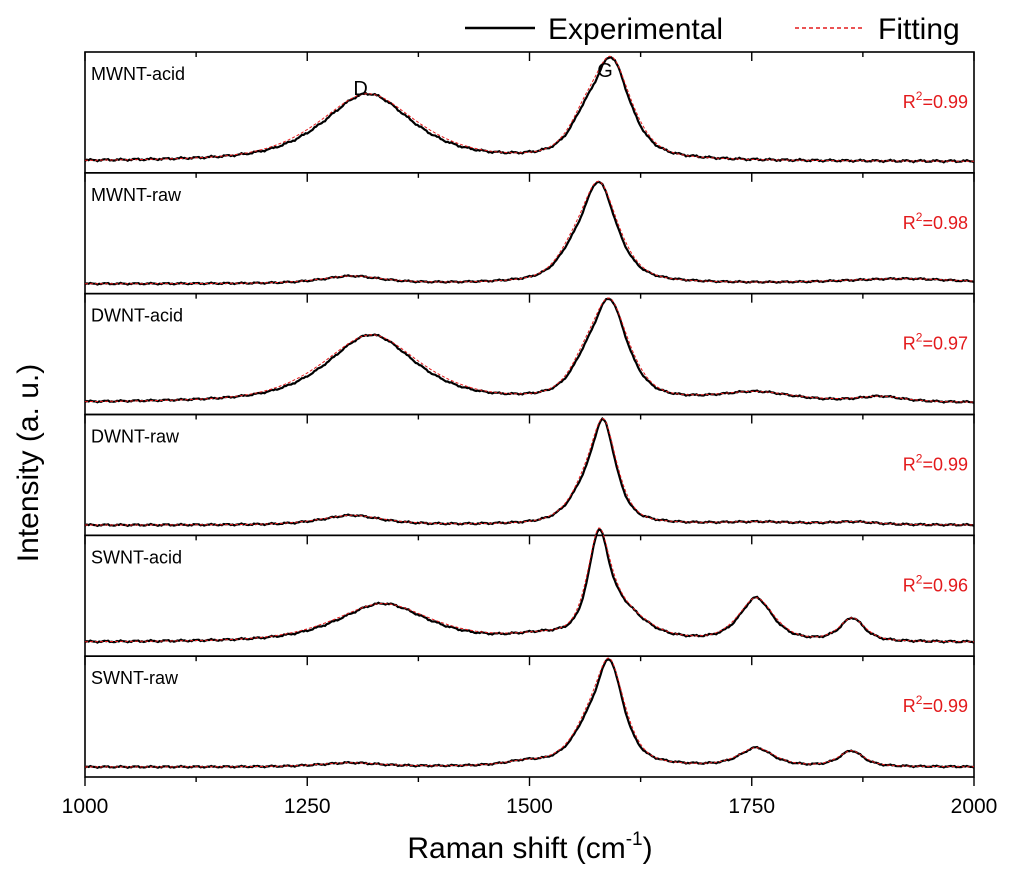 The width and height of the screenshot is (1009, 877). I want to click on r-squared-label: R2=0.96, so click(935, 583).